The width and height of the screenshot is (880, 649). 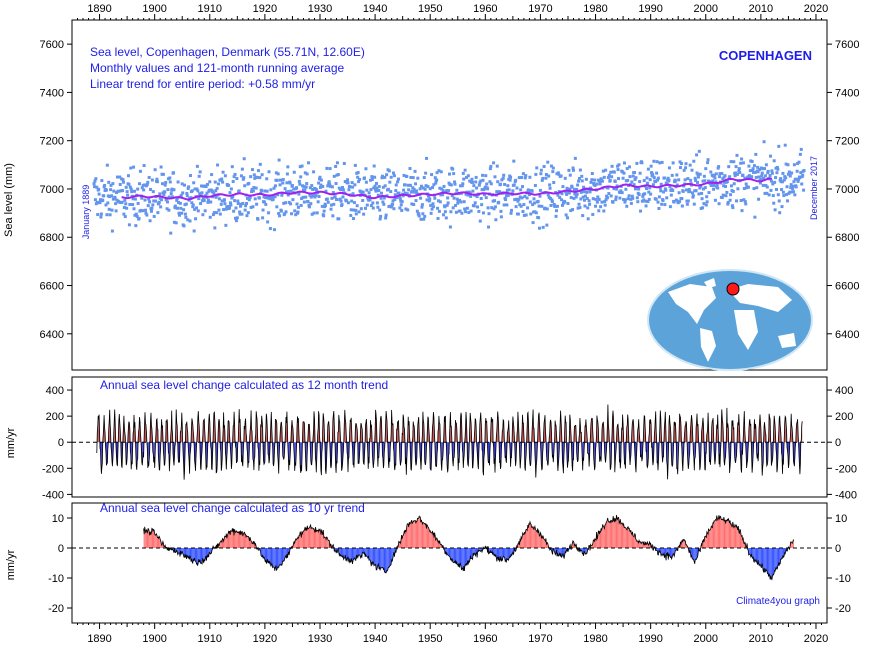 What do you see at coordinates (778, 601) in the screenshot?
I see `credit-label: Climate4you graph` at bounding box center [778, 601].